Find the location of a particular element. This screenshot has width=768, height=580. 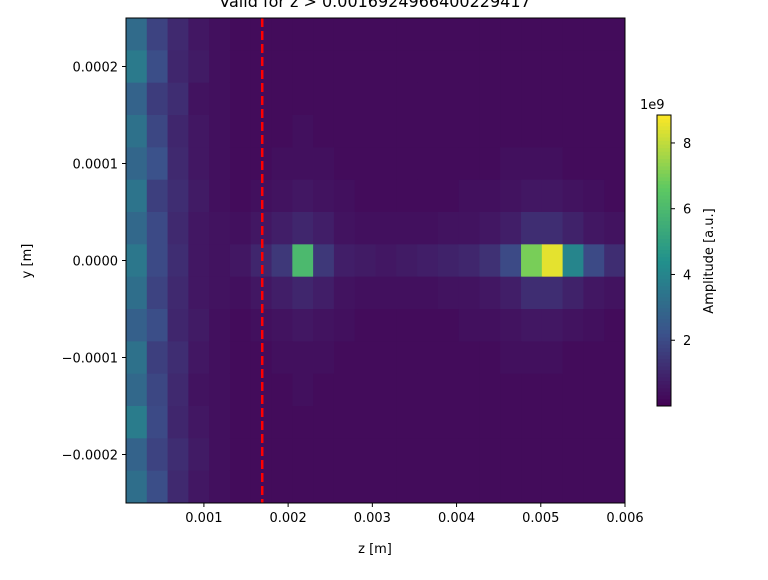

colorbar-label: Amplitude [a.u.] is located at coordinates (709, 260).